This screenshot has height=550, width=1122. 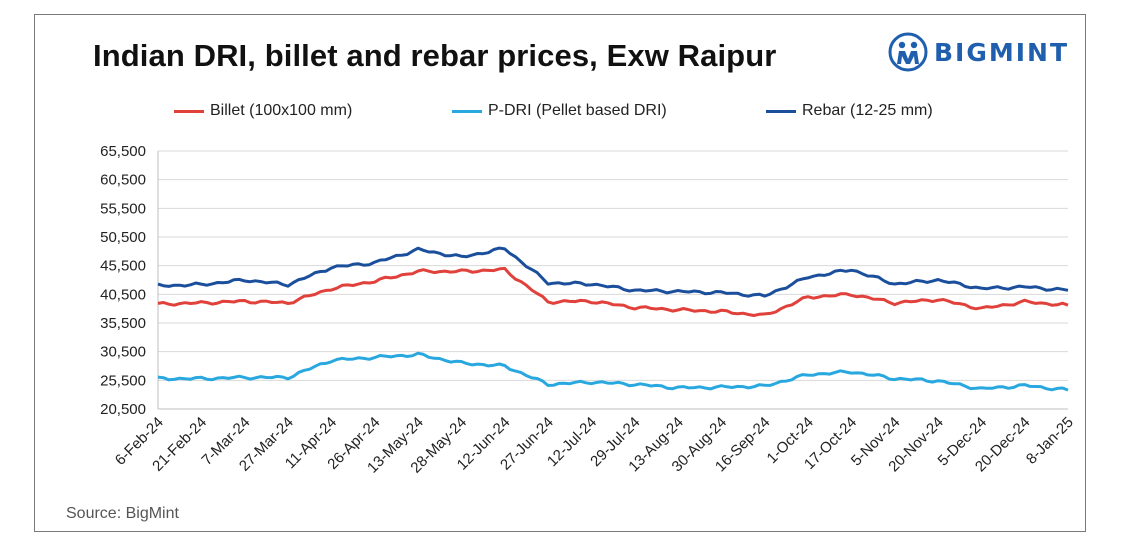 I want to click on y-tick-label: 20,500, so click(x=123, y=409).